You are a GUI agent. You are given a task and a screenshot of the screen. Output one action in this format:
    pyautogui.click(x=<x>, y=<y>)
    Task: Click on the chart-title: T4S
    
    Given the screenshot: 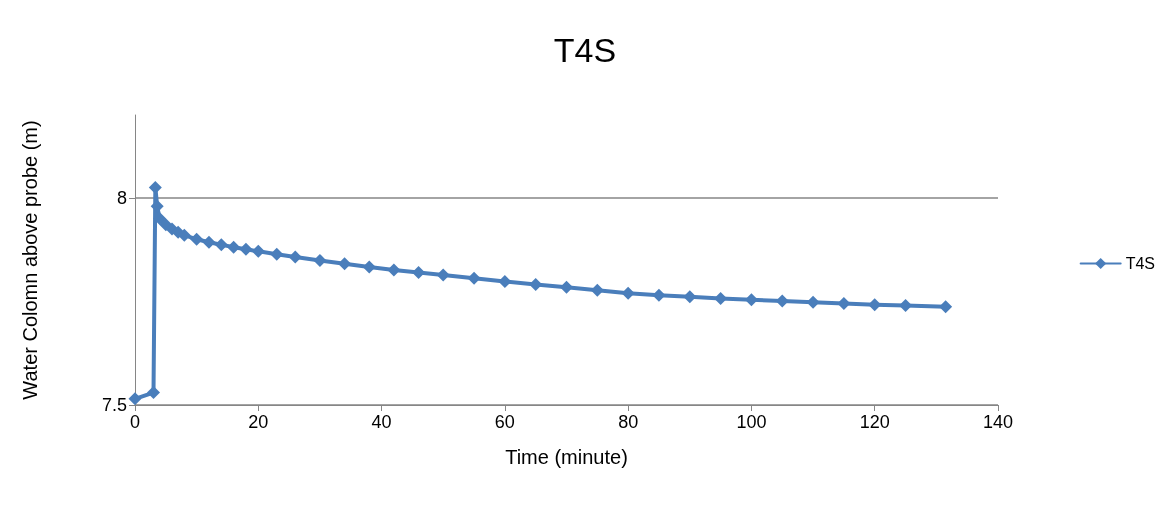 What is the action you would take?
    pyautogui.click(x=585, y=50)
    